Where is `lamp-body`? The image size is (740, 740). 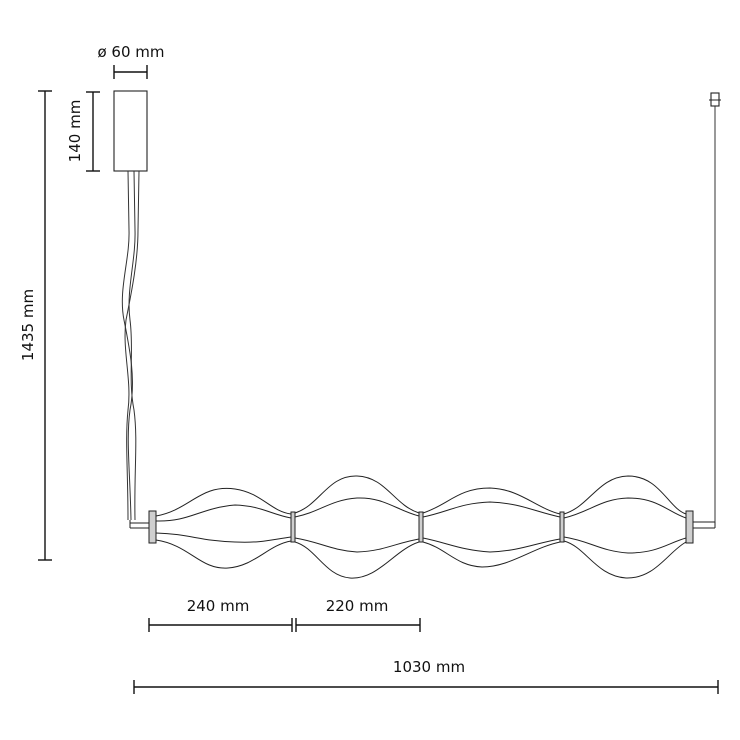
lamp-body is located at coordinates (421, 527).